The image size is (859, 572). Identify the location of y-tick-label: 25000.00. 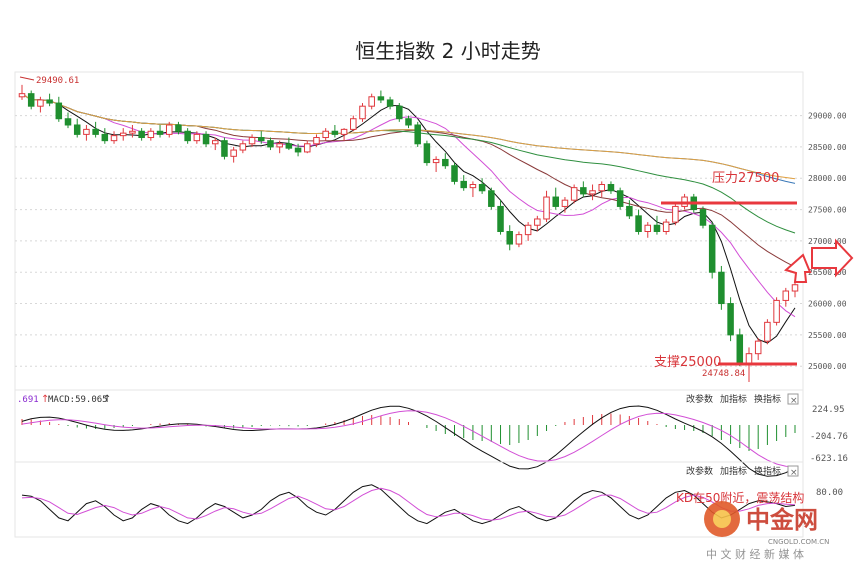
(827, 366).